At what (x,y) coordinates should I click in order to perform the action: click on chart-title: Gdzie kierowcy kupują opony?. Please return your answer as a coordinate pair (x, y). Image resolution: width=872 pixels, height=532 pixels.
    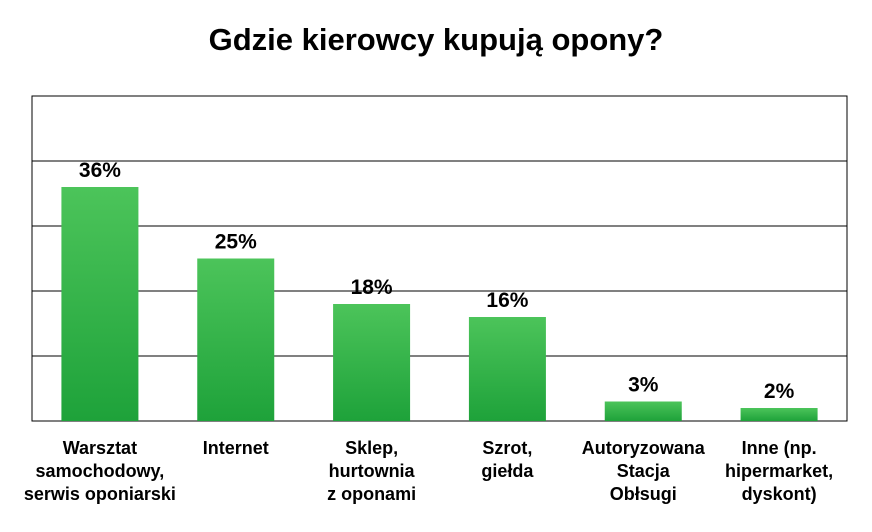
    Looking at the image, I should click on (436, 39).